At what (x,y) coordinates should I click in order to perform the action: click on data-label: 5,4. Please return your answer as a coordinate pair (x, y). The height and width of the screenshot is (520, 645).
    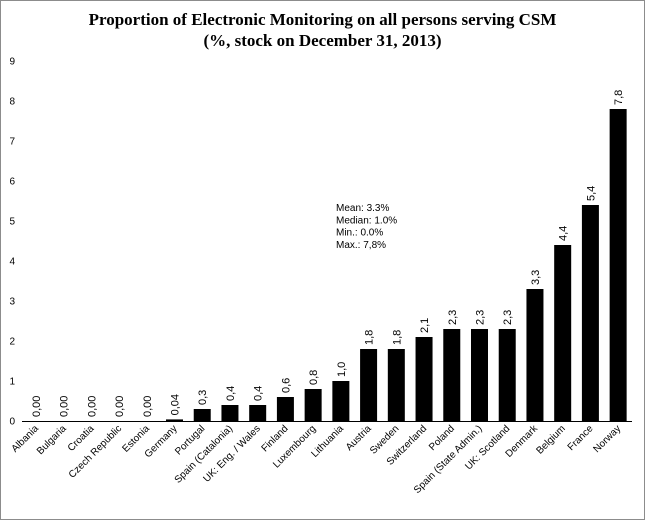
    Looking at the image, I should click on (591, 193).